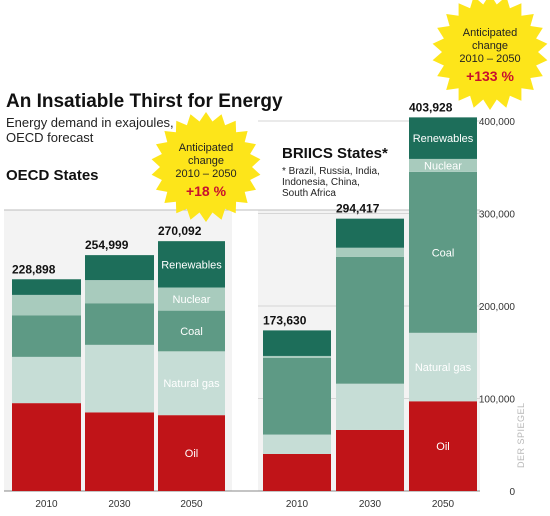 The width and height of the screenshot is (550, 516). Describe the element at coordinates (34, 269) in the screenshot. I see `bar-total-label: 228,898` at that location.